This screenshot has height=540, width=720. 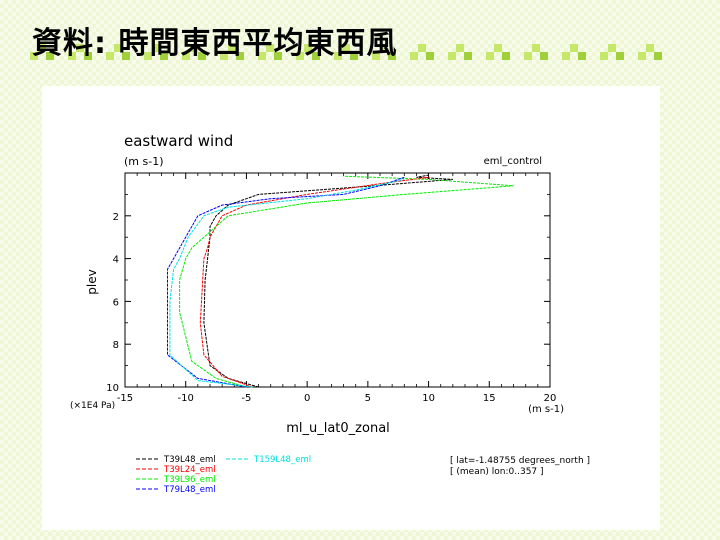 What do you see at coordinates (282, 460) in the screenshot?
I see `legend-label: T159L48_eml` at bounding box center [282, 460].